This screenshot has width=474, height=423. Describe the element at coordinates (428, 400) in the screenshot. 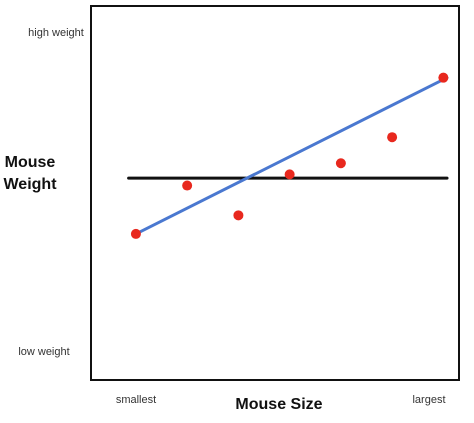

I see `x-tick-label-max: largest` at that location.